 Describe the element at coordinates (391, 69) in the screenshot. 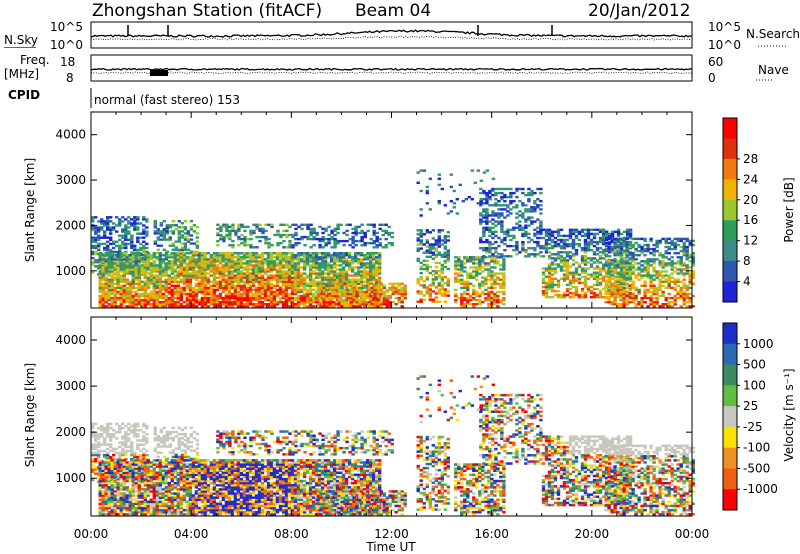

I see `freq-trace` at that location.